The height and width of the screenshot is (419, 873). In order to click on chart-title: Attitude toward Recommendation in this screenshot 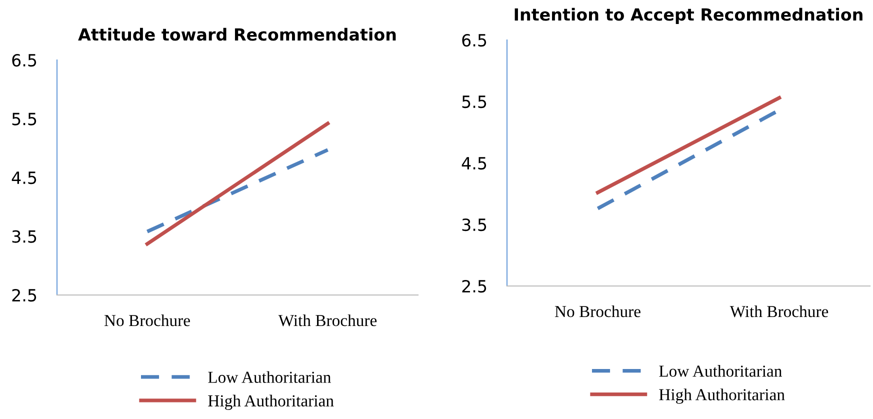, I will do `click(237, 34)`.